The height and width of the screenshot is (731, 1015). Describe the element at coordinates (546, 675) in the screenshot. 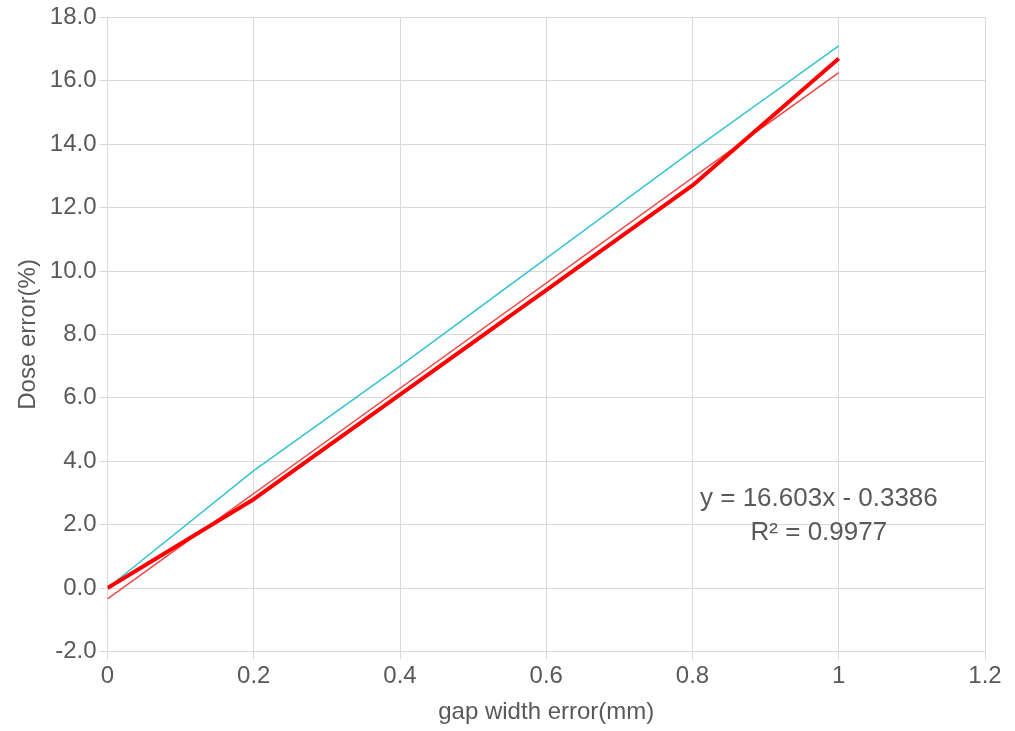

I see `x-tick-label: 0.6` at that location.